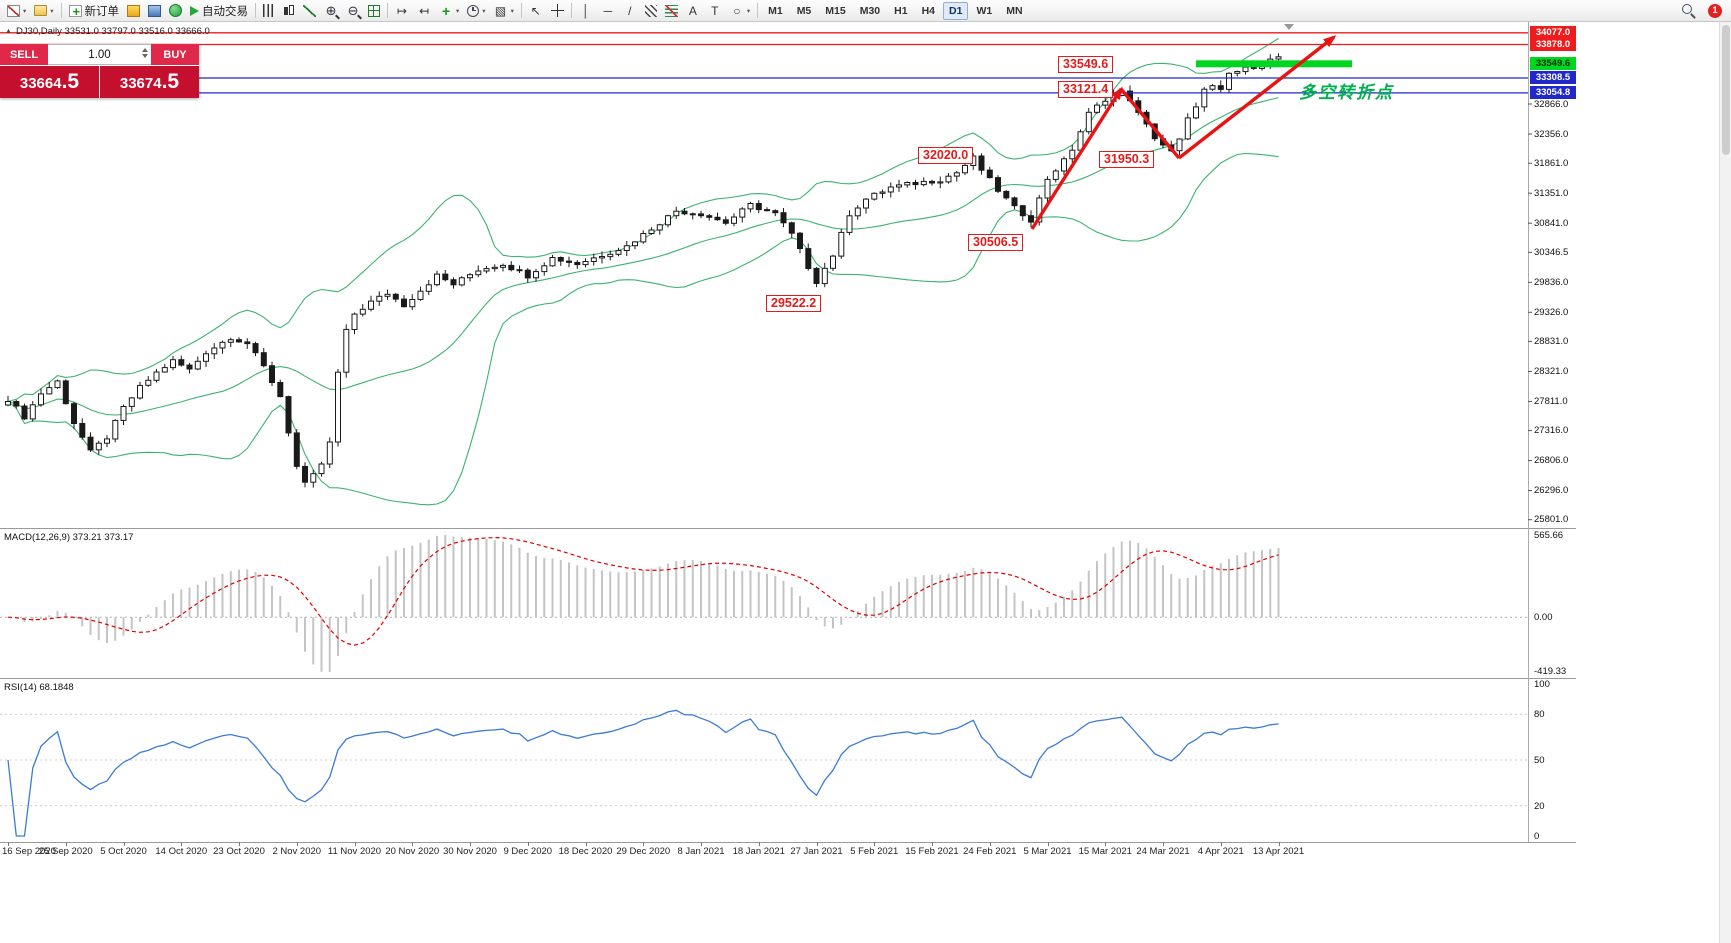 The image size is (1731, 943). Describe the element at coordinates (39, 687) in the screenshot. I see `rsi-label: RSI(14) 68.1848` at that location.